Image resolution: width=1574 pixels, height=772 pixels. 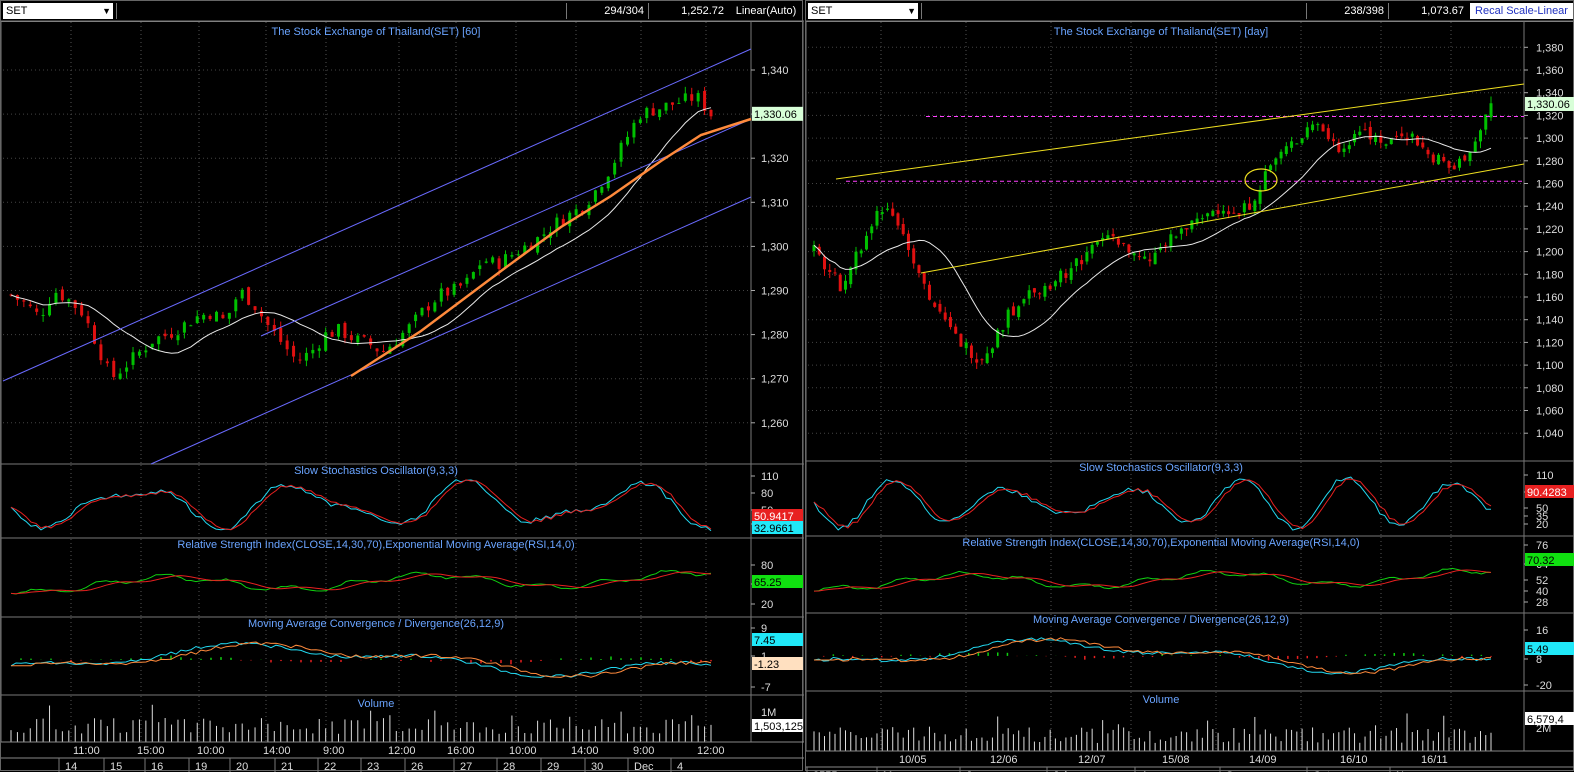 I want to click on right-volume-value-label: 6,579,4, so click(x=1545, y=720).